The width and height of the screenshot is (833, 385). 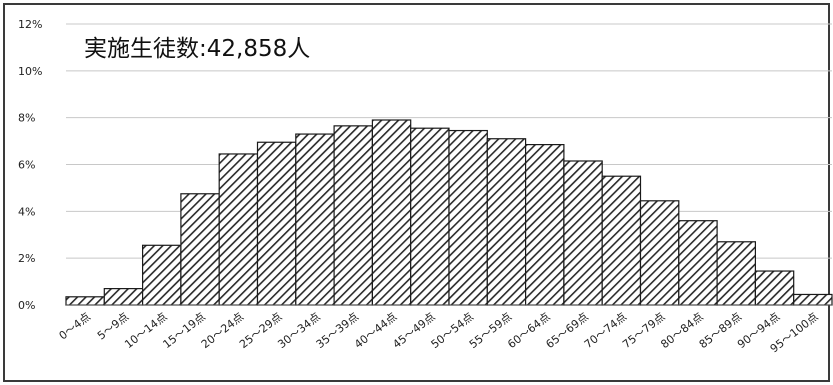 What do you see at coordinates (26, 118) in the screenshot?
I see `y-tick-label: 8%` at bounding box center [26, 118].